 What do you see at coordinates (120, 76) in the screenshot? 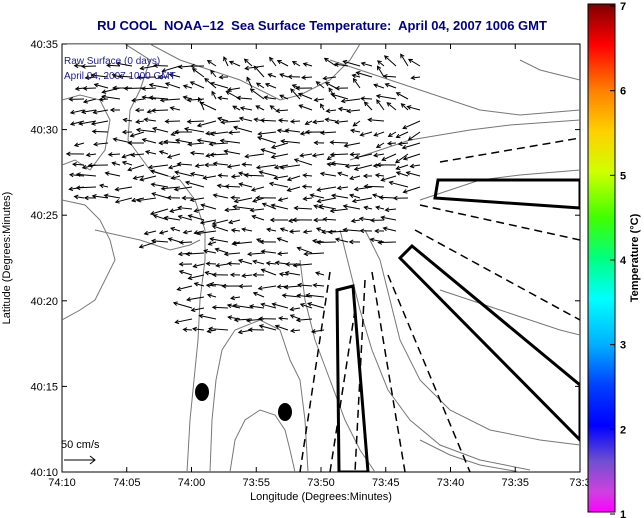
I see `overlay-text-line2: April 04, 2007 1000 GMT` at bounding box center [120, 76].